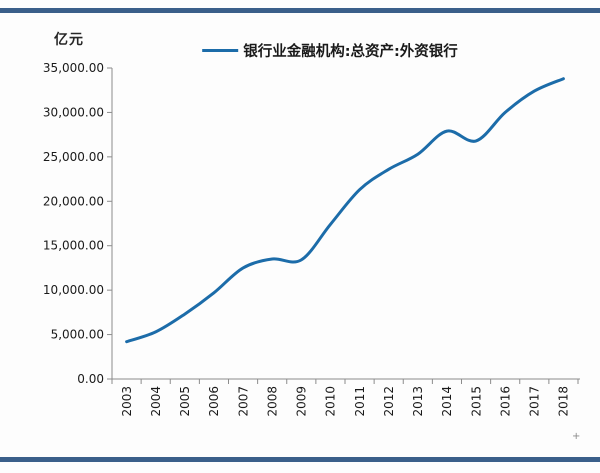 This screenshot has height=473, width=600. I want to click on x-tick-label: 2009, so click(302, 401).